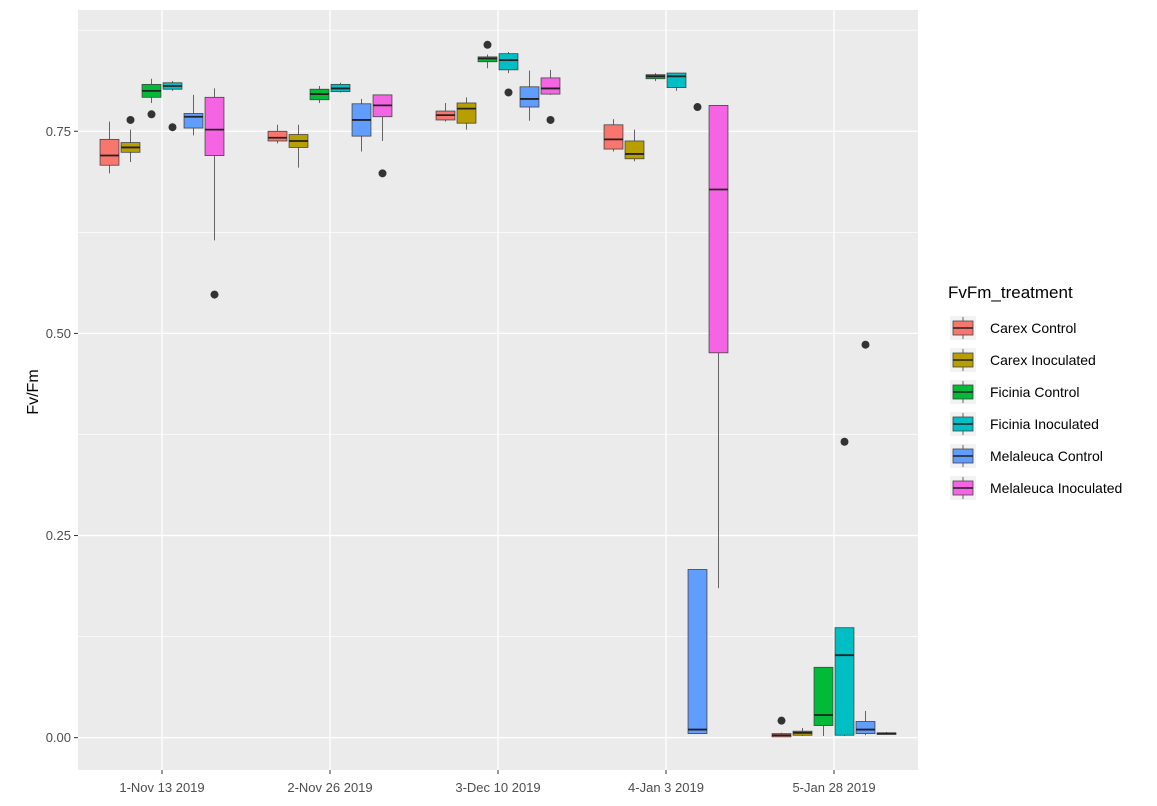  What do you see at coordinates (1010, 292) in the screenshot?
I see `legend-title: FvFm_treatment` at bounding box center [1010, 292].